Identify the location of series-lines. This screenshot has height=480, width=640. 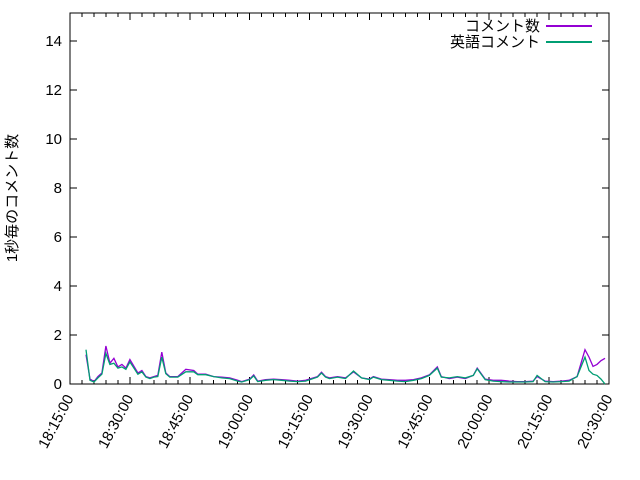
(345, 365).